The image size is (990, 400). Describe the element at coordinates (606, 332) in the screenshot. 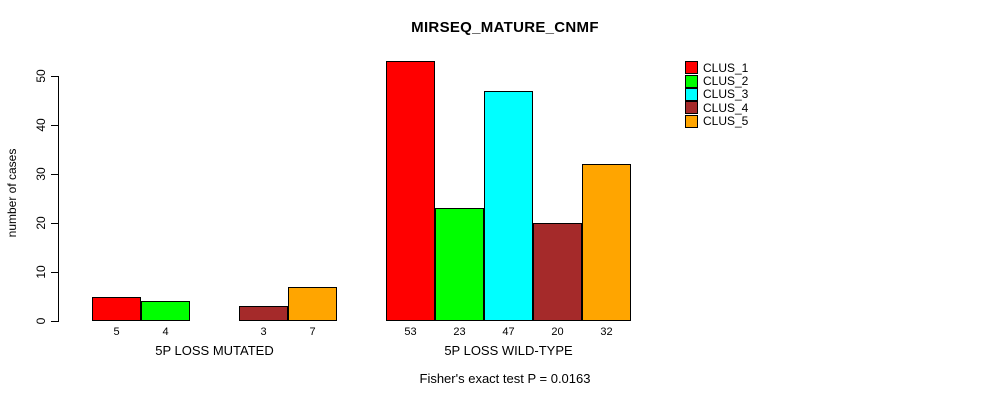

I see `bar-value-label: 32` at that location.